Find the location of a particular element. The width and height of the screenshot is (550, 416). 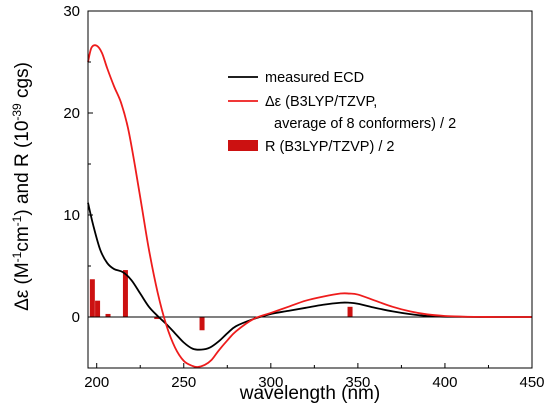

x-axis-label: wavelength (nm) is located at coordinates (309, 393).